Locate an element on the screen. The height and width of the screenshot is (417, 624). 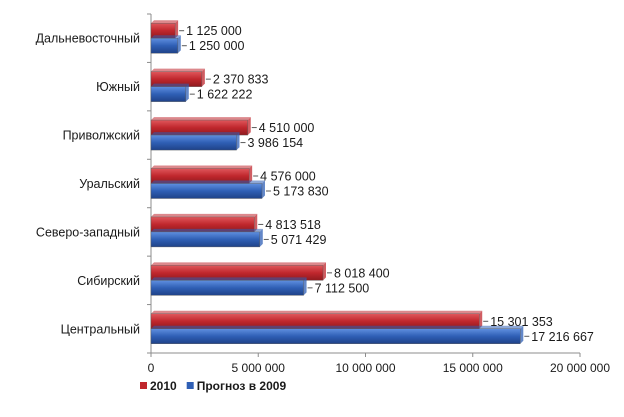
legend-label: Прогноз в 2009 is located at coordinates (242, 386).